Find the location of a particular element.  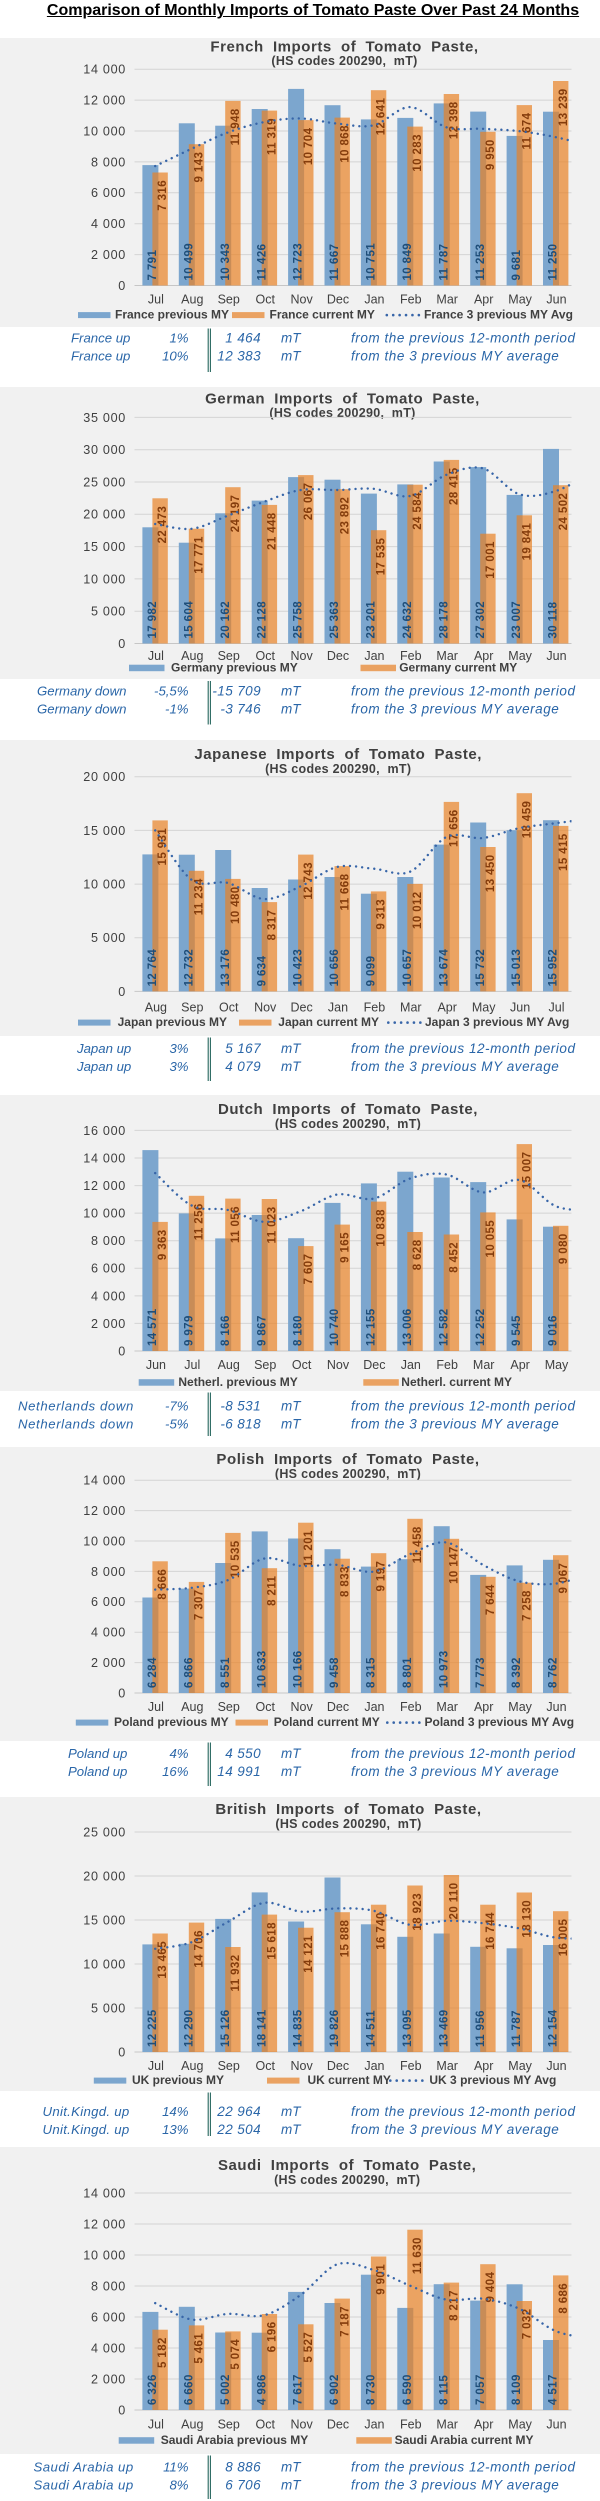

svg-text: 9 363 is located at coordinates (163, 1244).